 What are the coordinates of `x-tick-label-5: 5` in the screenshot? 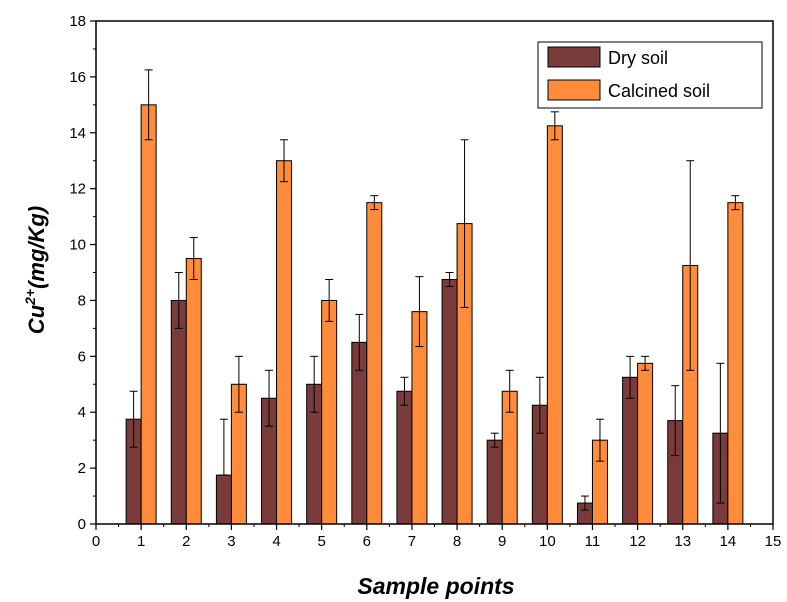 It's located at (321, 541).